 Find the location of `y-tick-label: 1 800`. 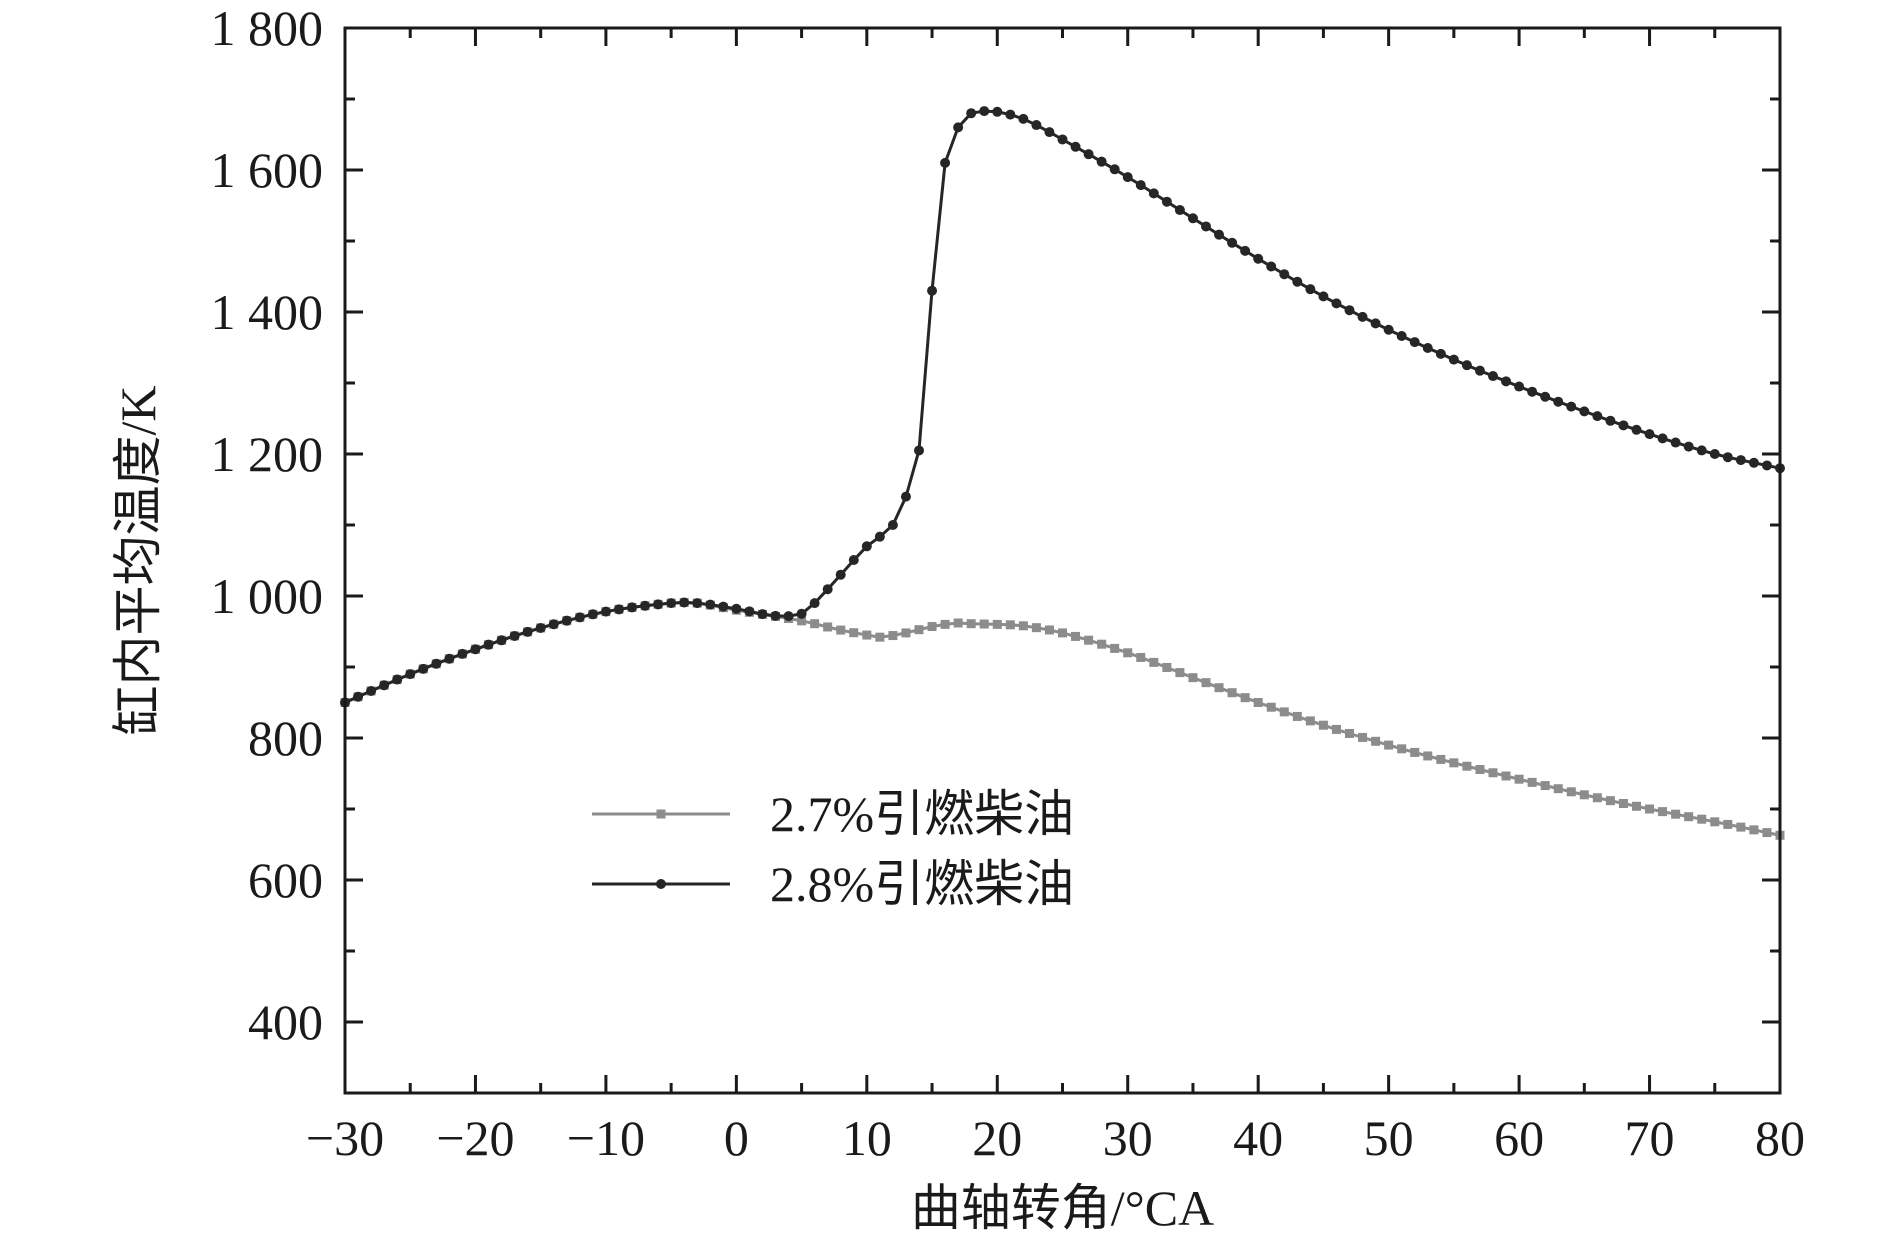

y-tick-label: 1 800 is located at coordinates (267, 28).